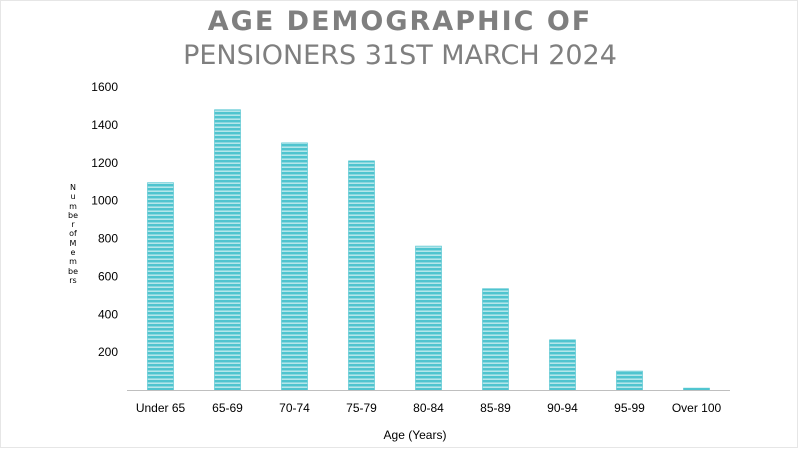 The image size is (800, 450). What do you see at coordinates (400, 56) in the screenshot?
I see `chart-title-line-2: PENSIONERS 31ST MARCH 2024` at bounding box center [400, 56].